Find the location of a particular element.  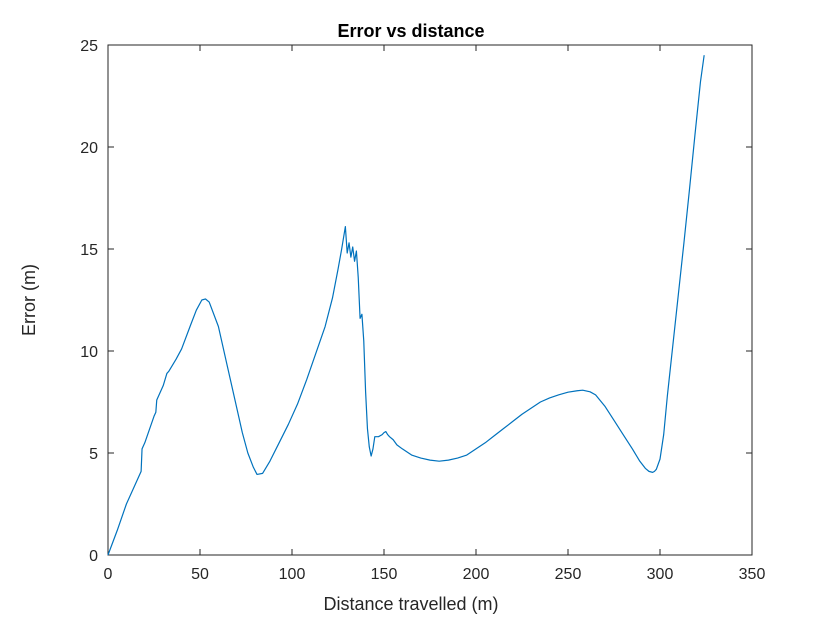

x-tick-label: 0 is located at coordinates (108, 574).